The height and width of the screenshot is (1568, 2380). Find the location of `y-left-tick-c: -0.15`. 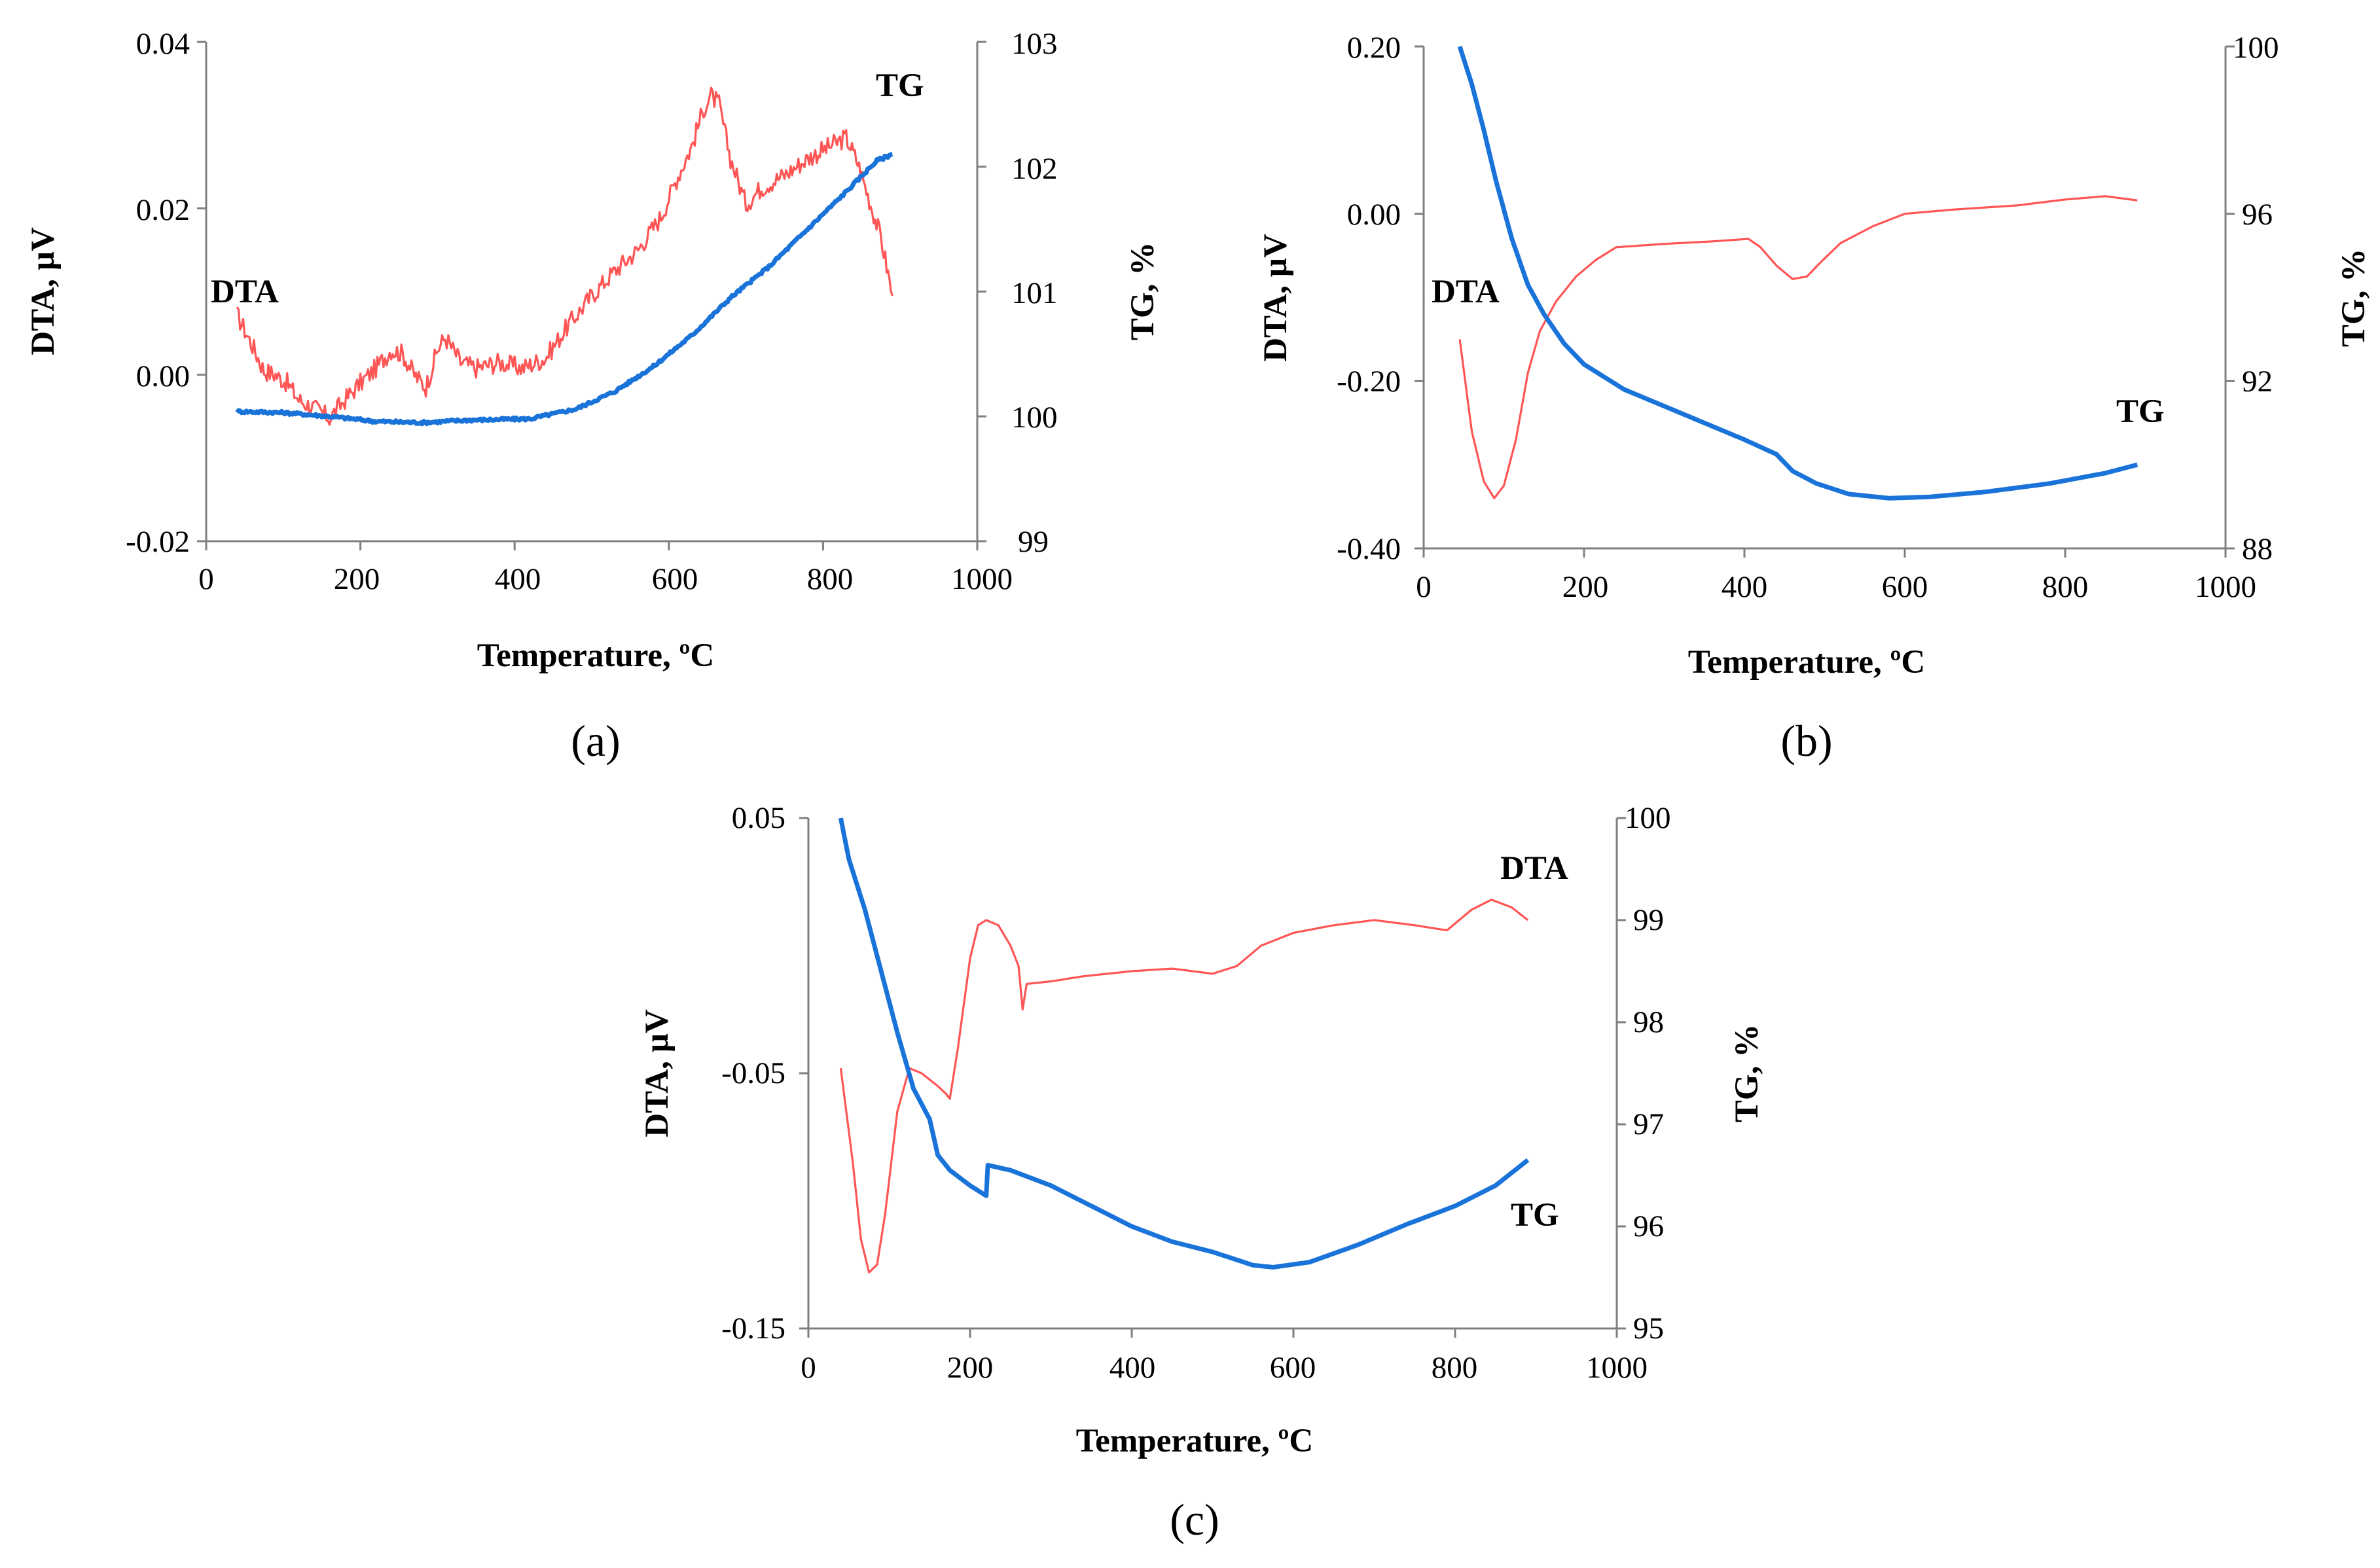

y-left-tick-c: -0.15 is located at coordinates (753, 1328).